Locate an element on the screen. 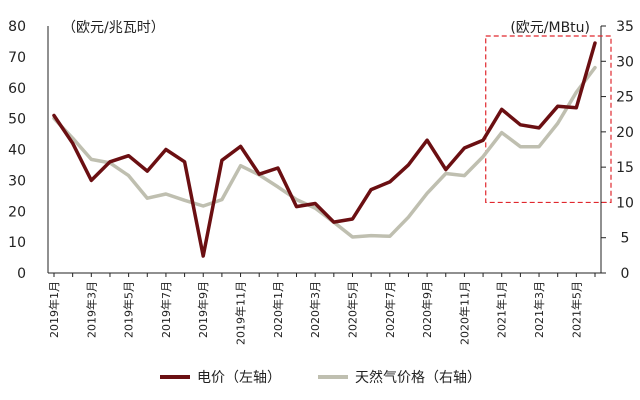  right-axis-unit-label: (欧元/MBtu) is located at coordinates (550, 28).